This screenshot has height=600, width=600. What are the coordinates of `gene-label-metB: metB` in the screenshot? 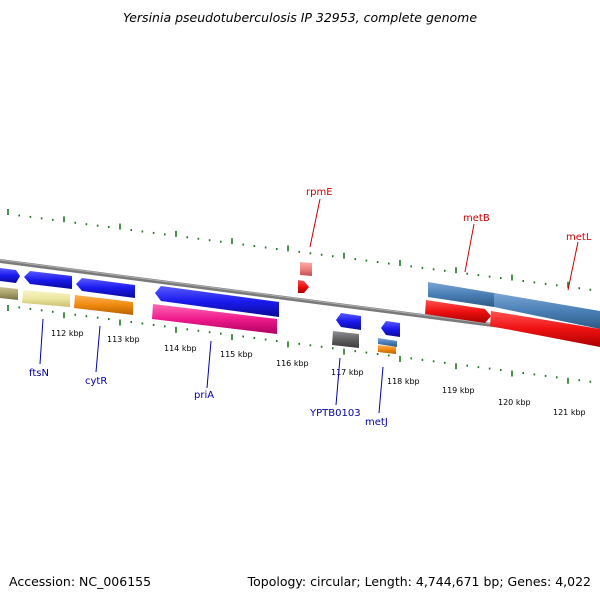 It's located at (476, 218).